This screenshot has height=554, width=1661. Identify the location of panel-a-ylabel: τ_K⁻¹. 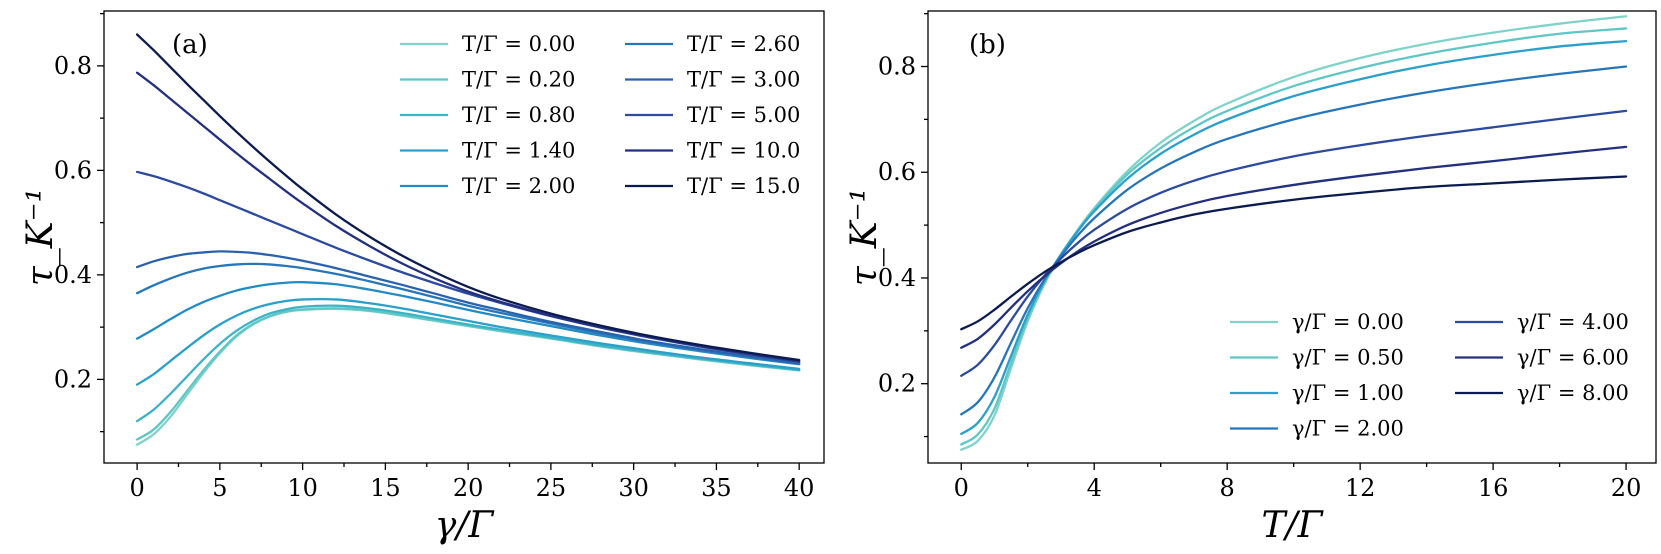
(40, 237).